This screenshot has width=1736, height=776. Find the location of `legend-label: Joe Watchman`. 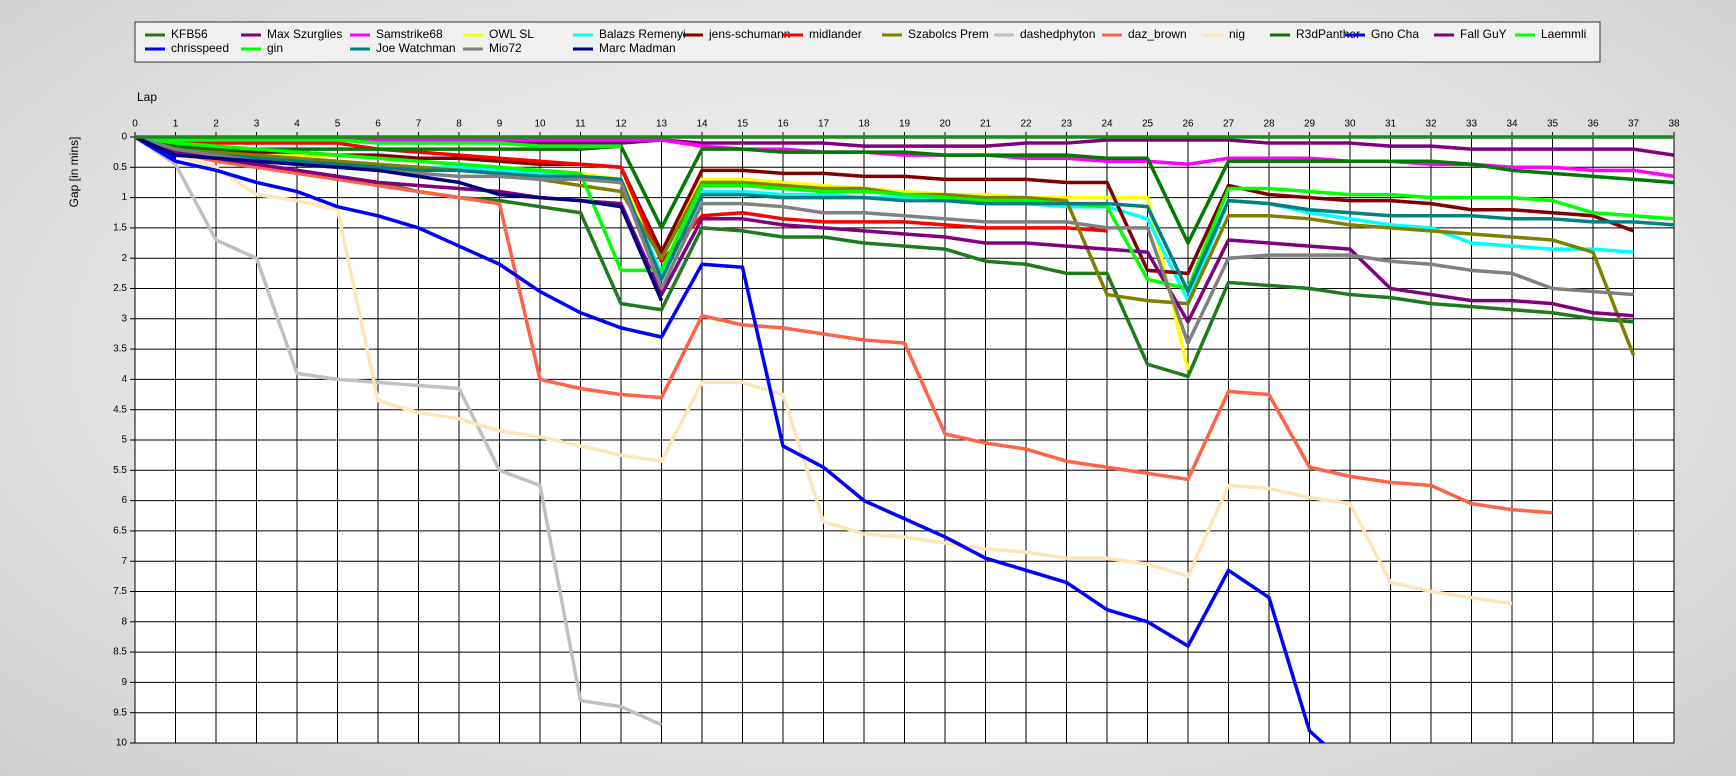

legend-label: Joe Watchman is located at coordinates (416, 48).